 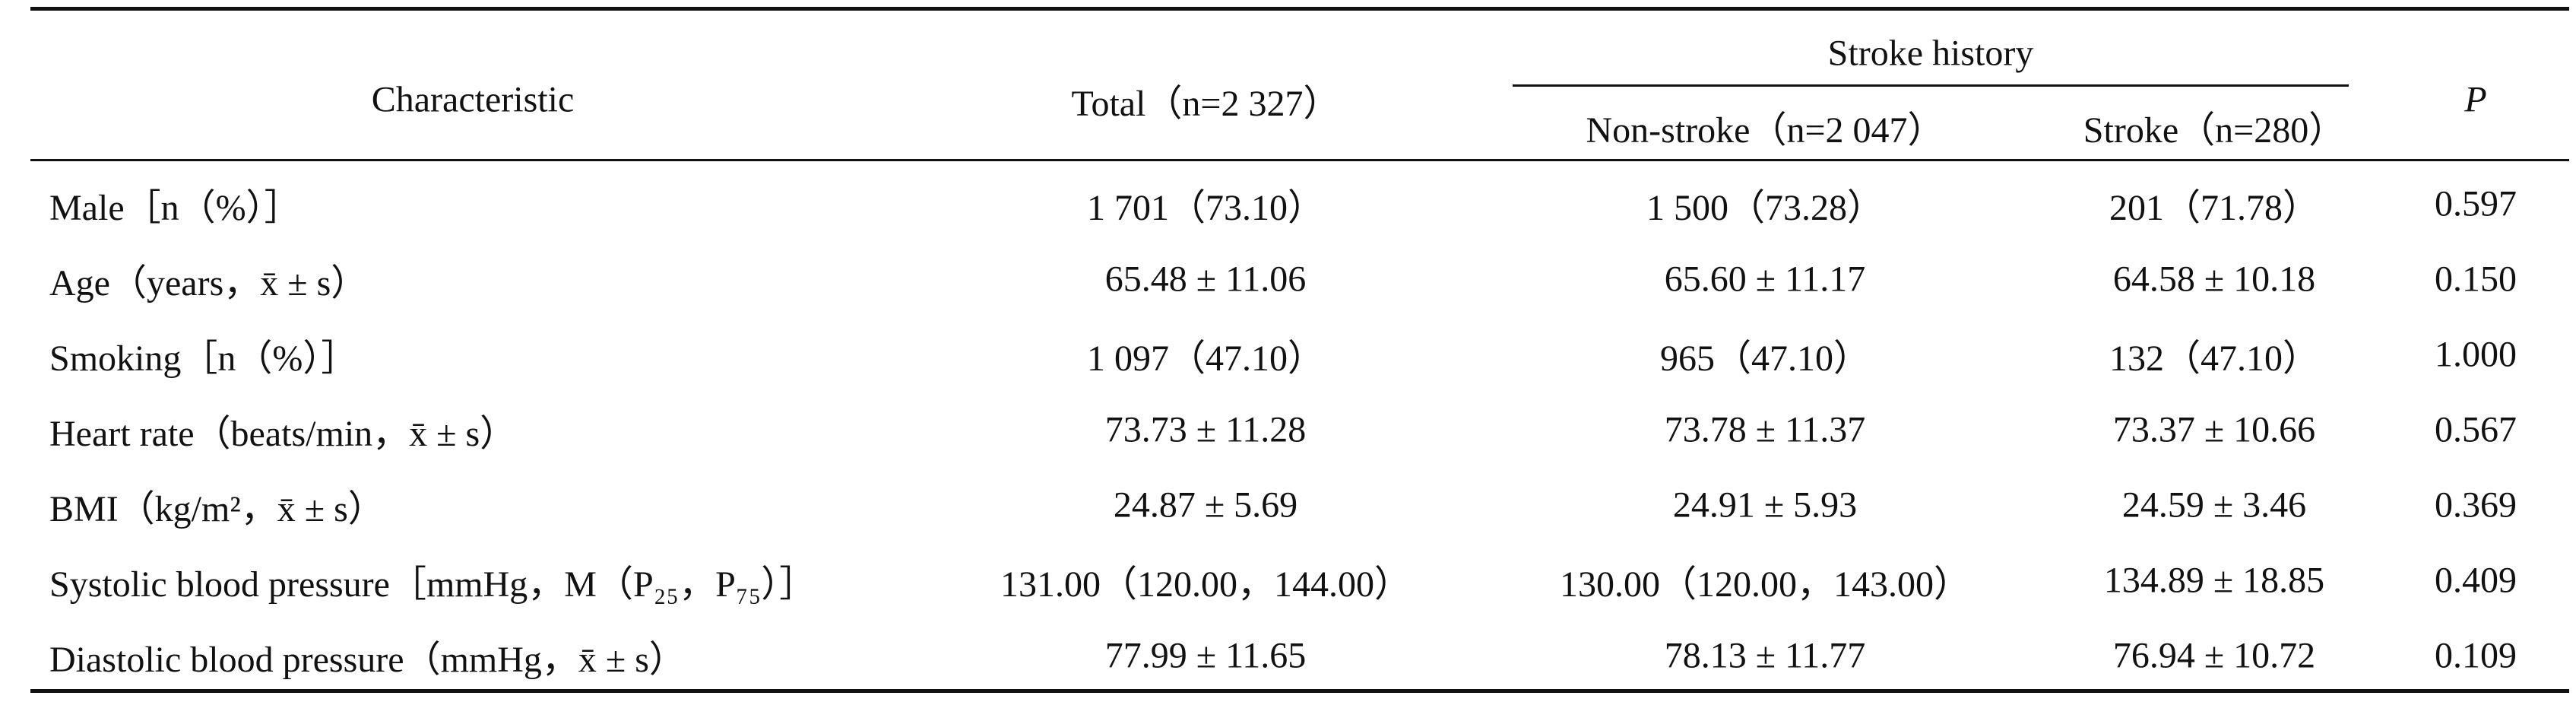 What do you see at coordinates (1299, 160) in the screenshot?
I see `header-rule` at bounding box center [1299, 160].